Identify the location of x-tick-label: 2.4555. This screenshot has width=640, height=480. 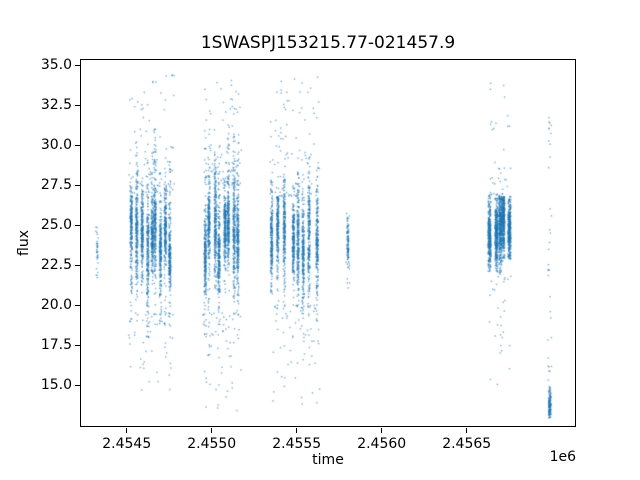
(297, 444).